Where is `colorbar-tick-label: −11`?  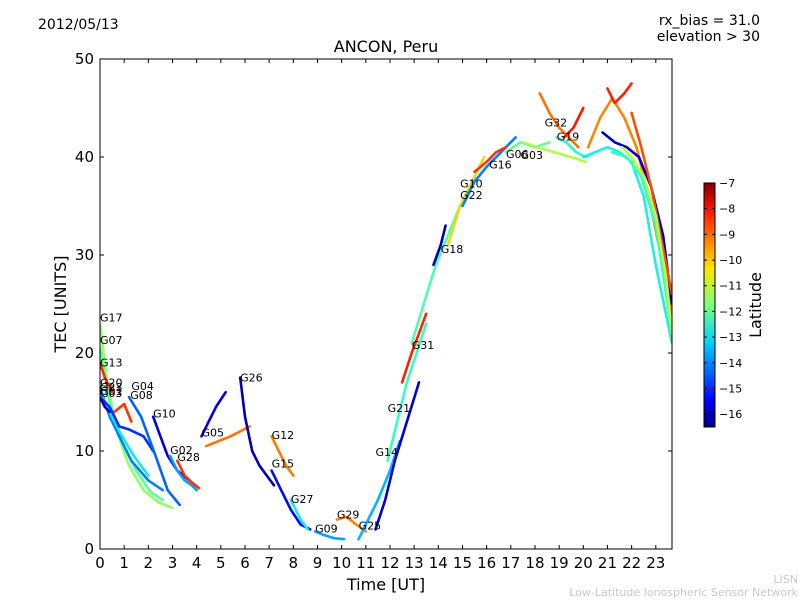 colorbar-tick-label: −11 is located at coordinates (730, 286).